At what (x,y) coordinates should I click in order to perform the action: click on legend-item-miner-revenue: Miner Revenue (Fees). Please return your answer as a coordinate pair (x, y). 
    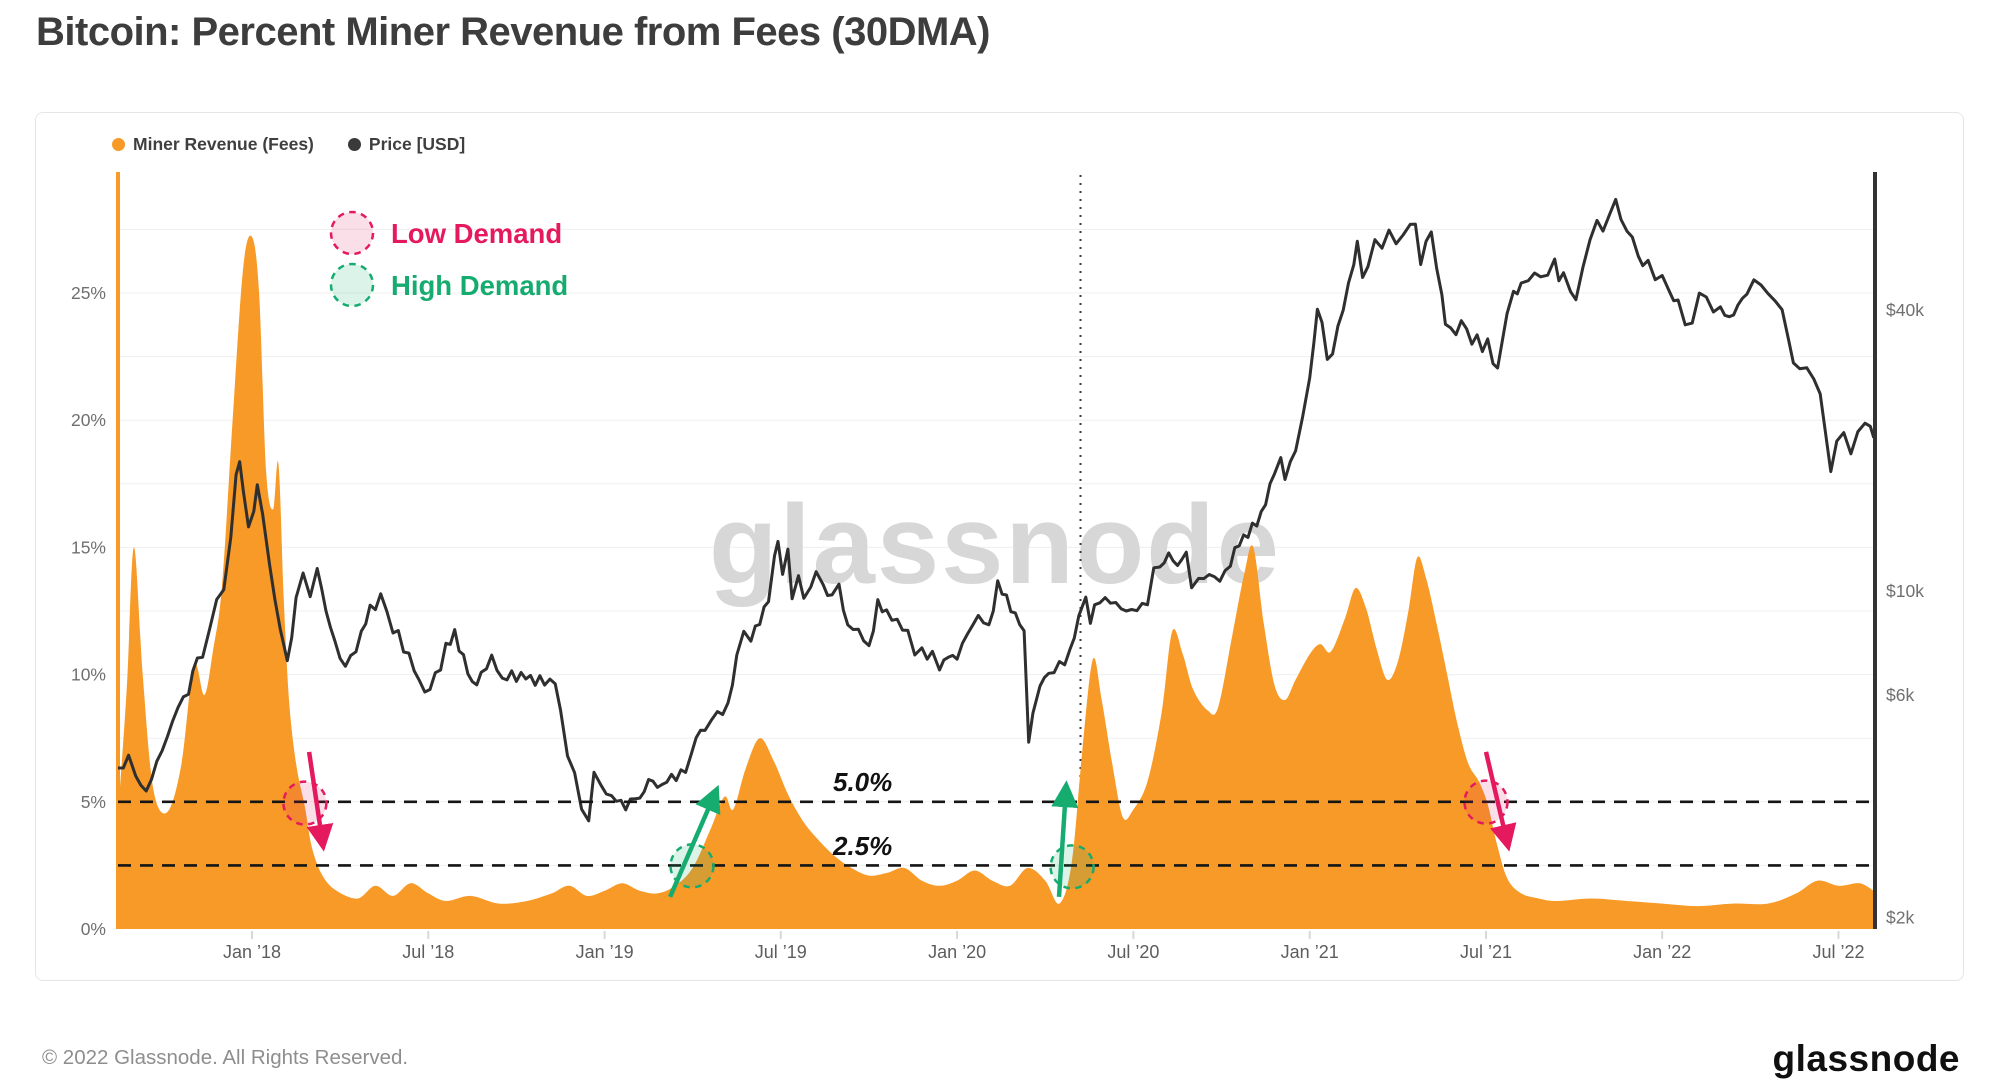
    Looking at the image, I should click on (213, 144).